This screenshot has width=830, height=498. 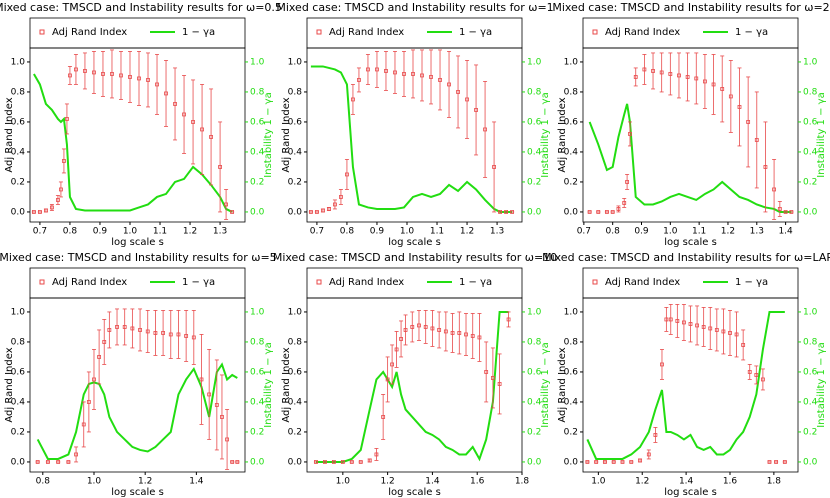 What do you see at coordinates (785, 232) in the screenshot?
I see `x-tick-label: 1.4` at bounding box center [785, 232].